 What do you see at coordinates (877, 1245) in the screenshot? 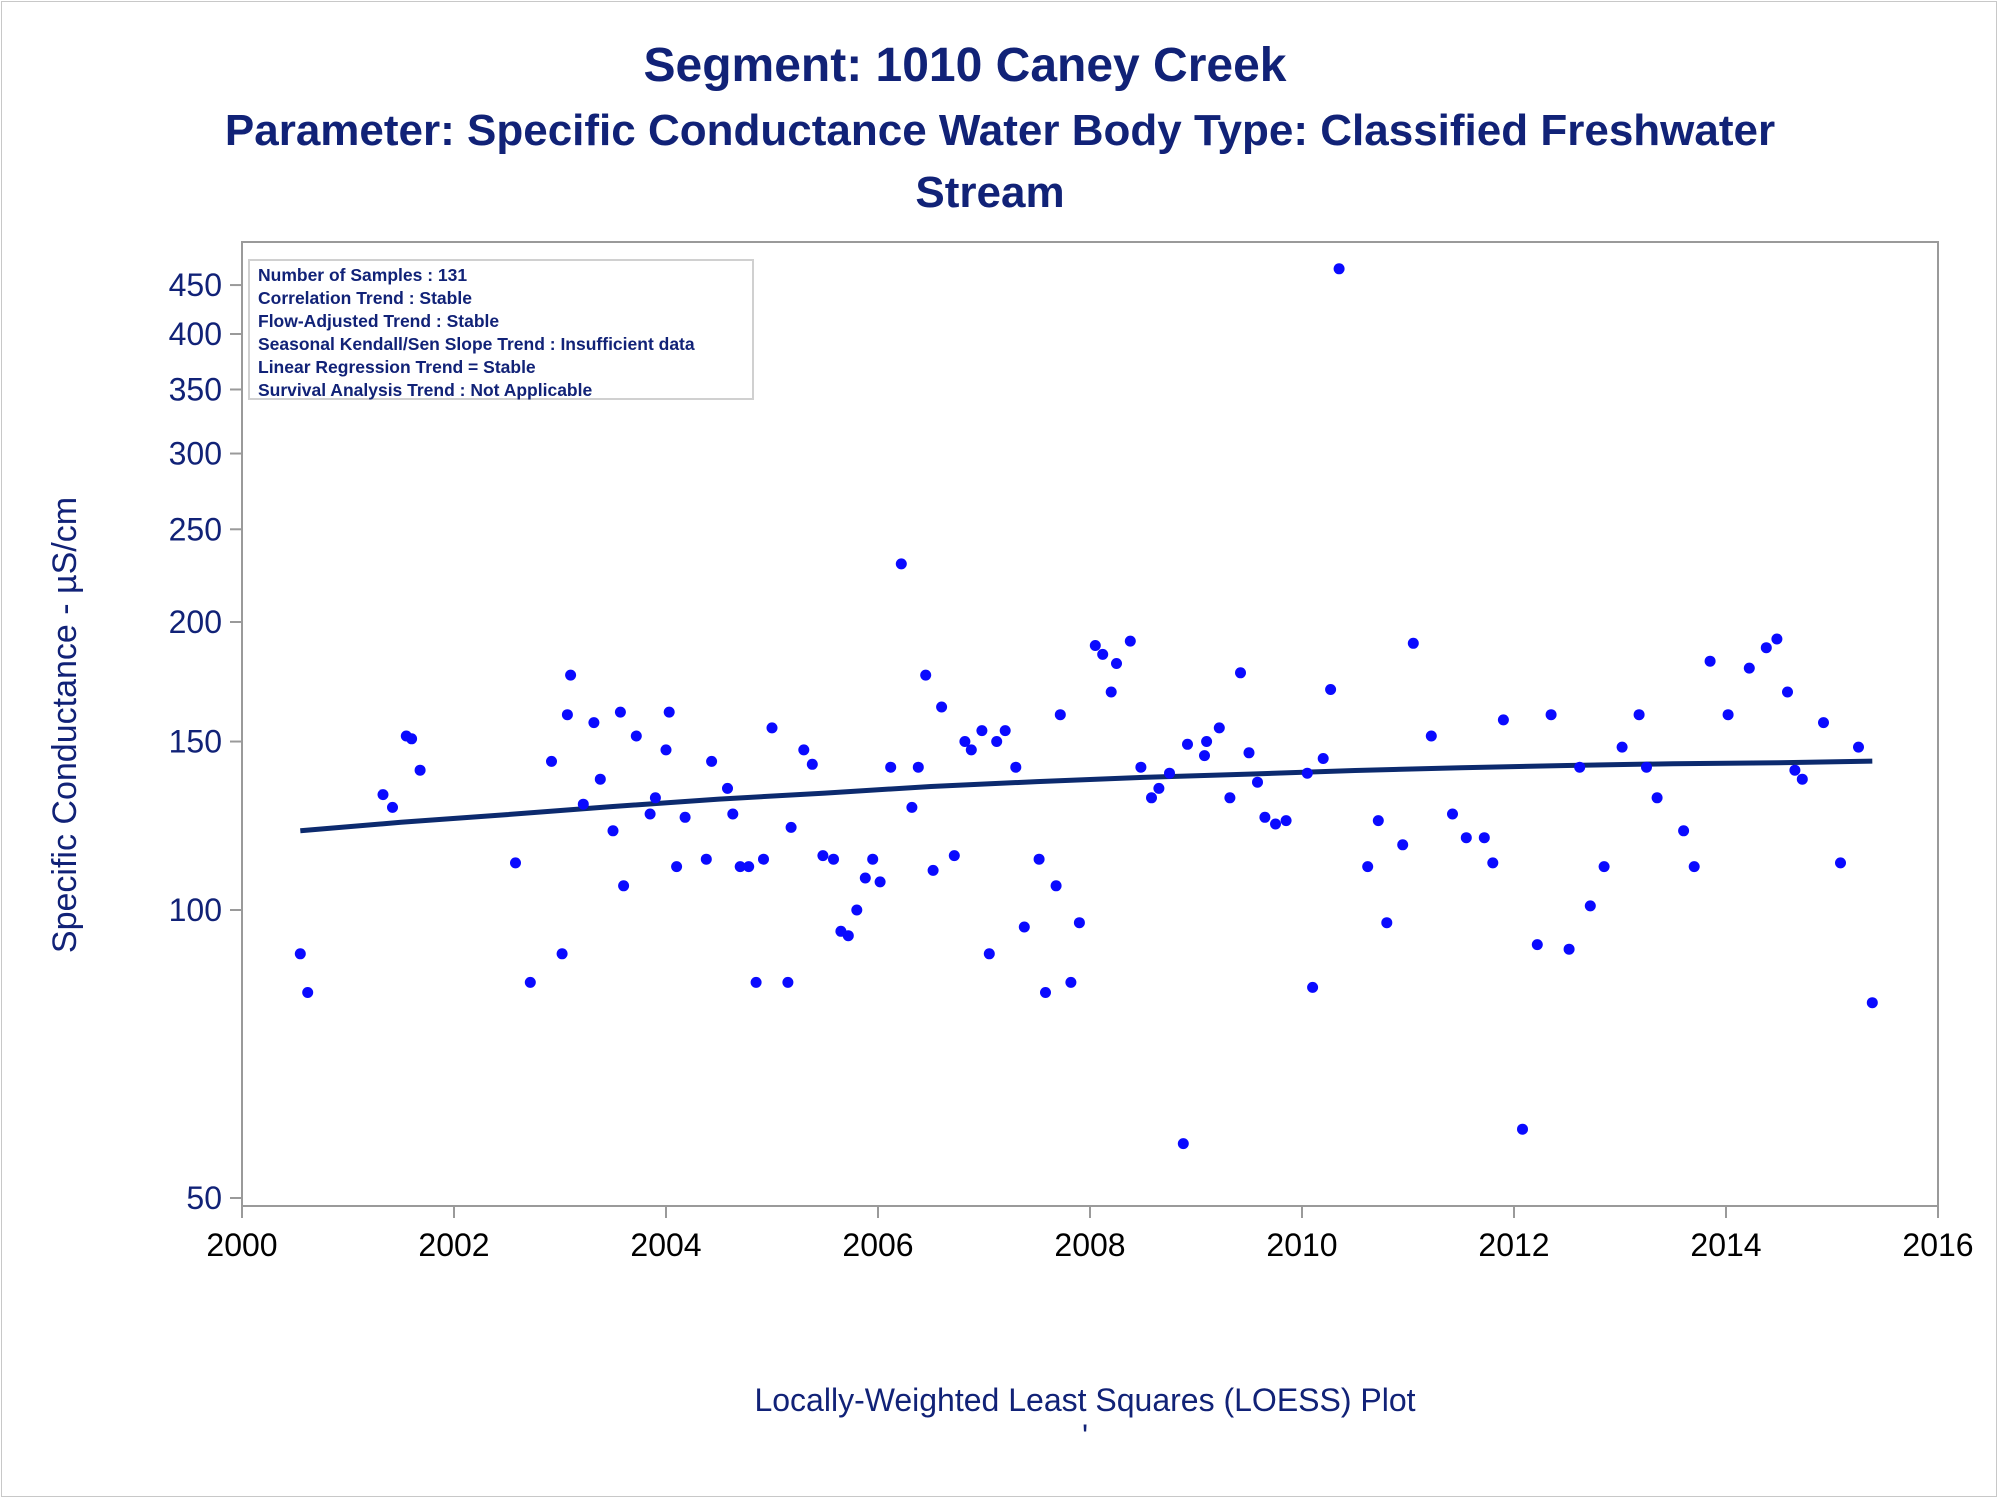
I see `x-tick-label: 2006` at bounding box center [877, 1245].